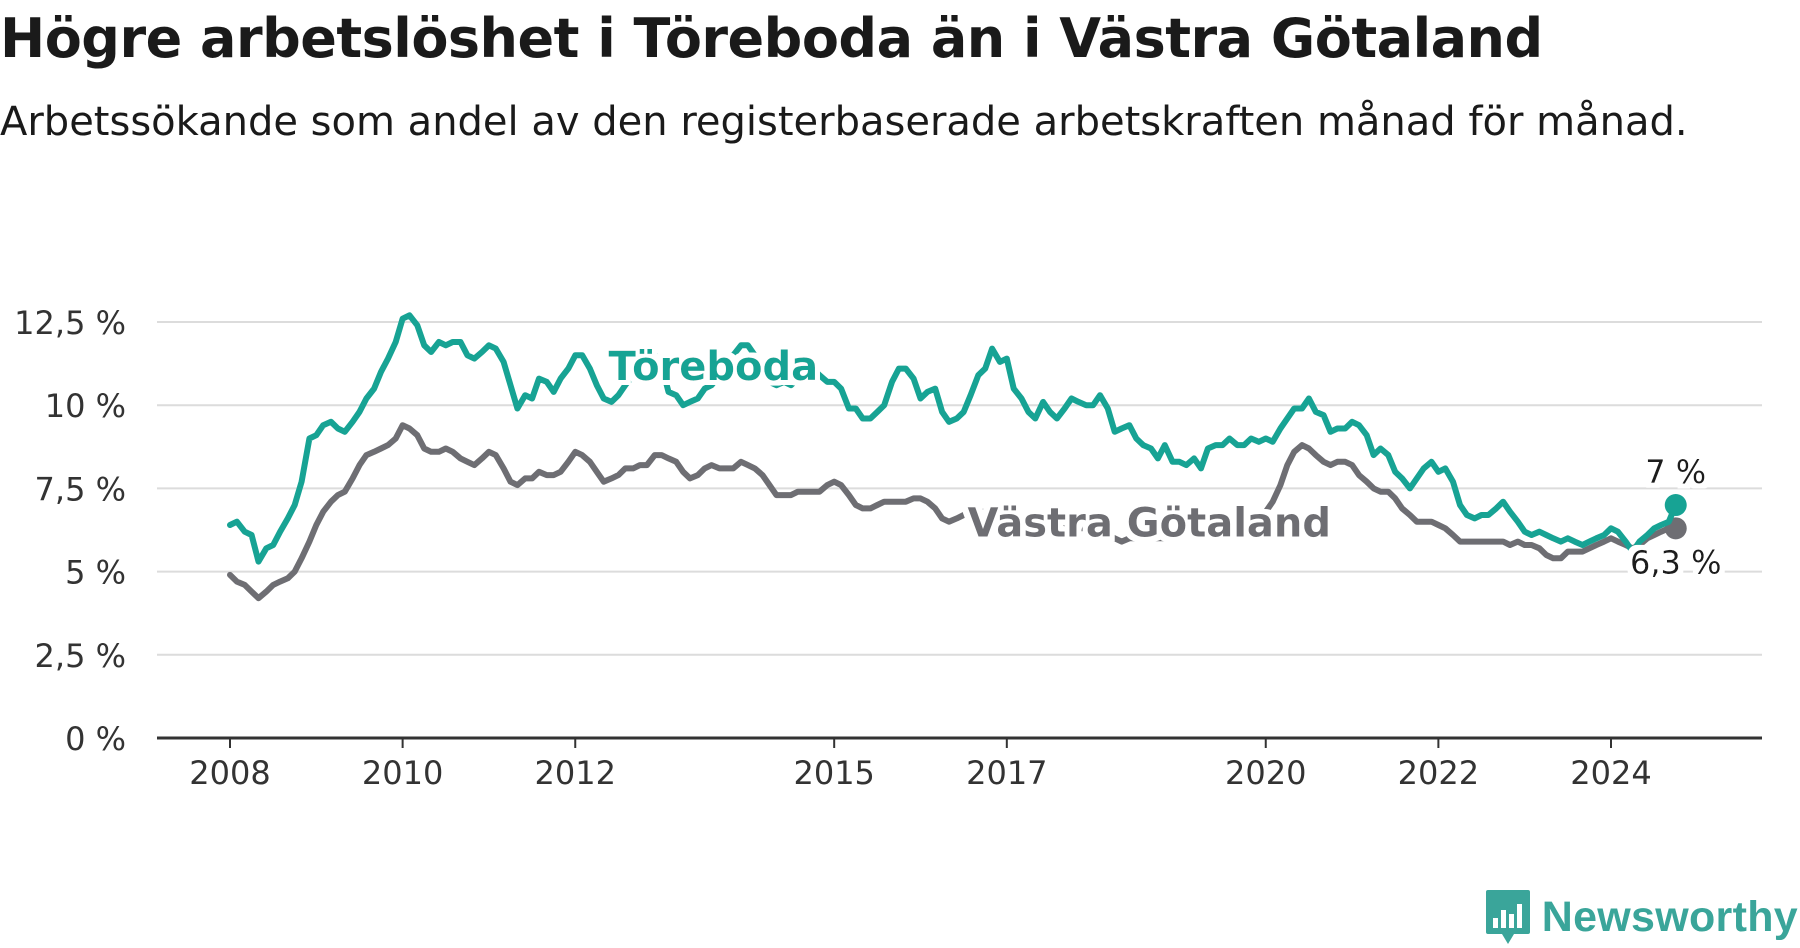 The width and height of the screenshot is (1800, 948). Describe the element at coordinates (714, 367) in the screenshot. I see `series-label-toreboda: Töreboda` at that location.